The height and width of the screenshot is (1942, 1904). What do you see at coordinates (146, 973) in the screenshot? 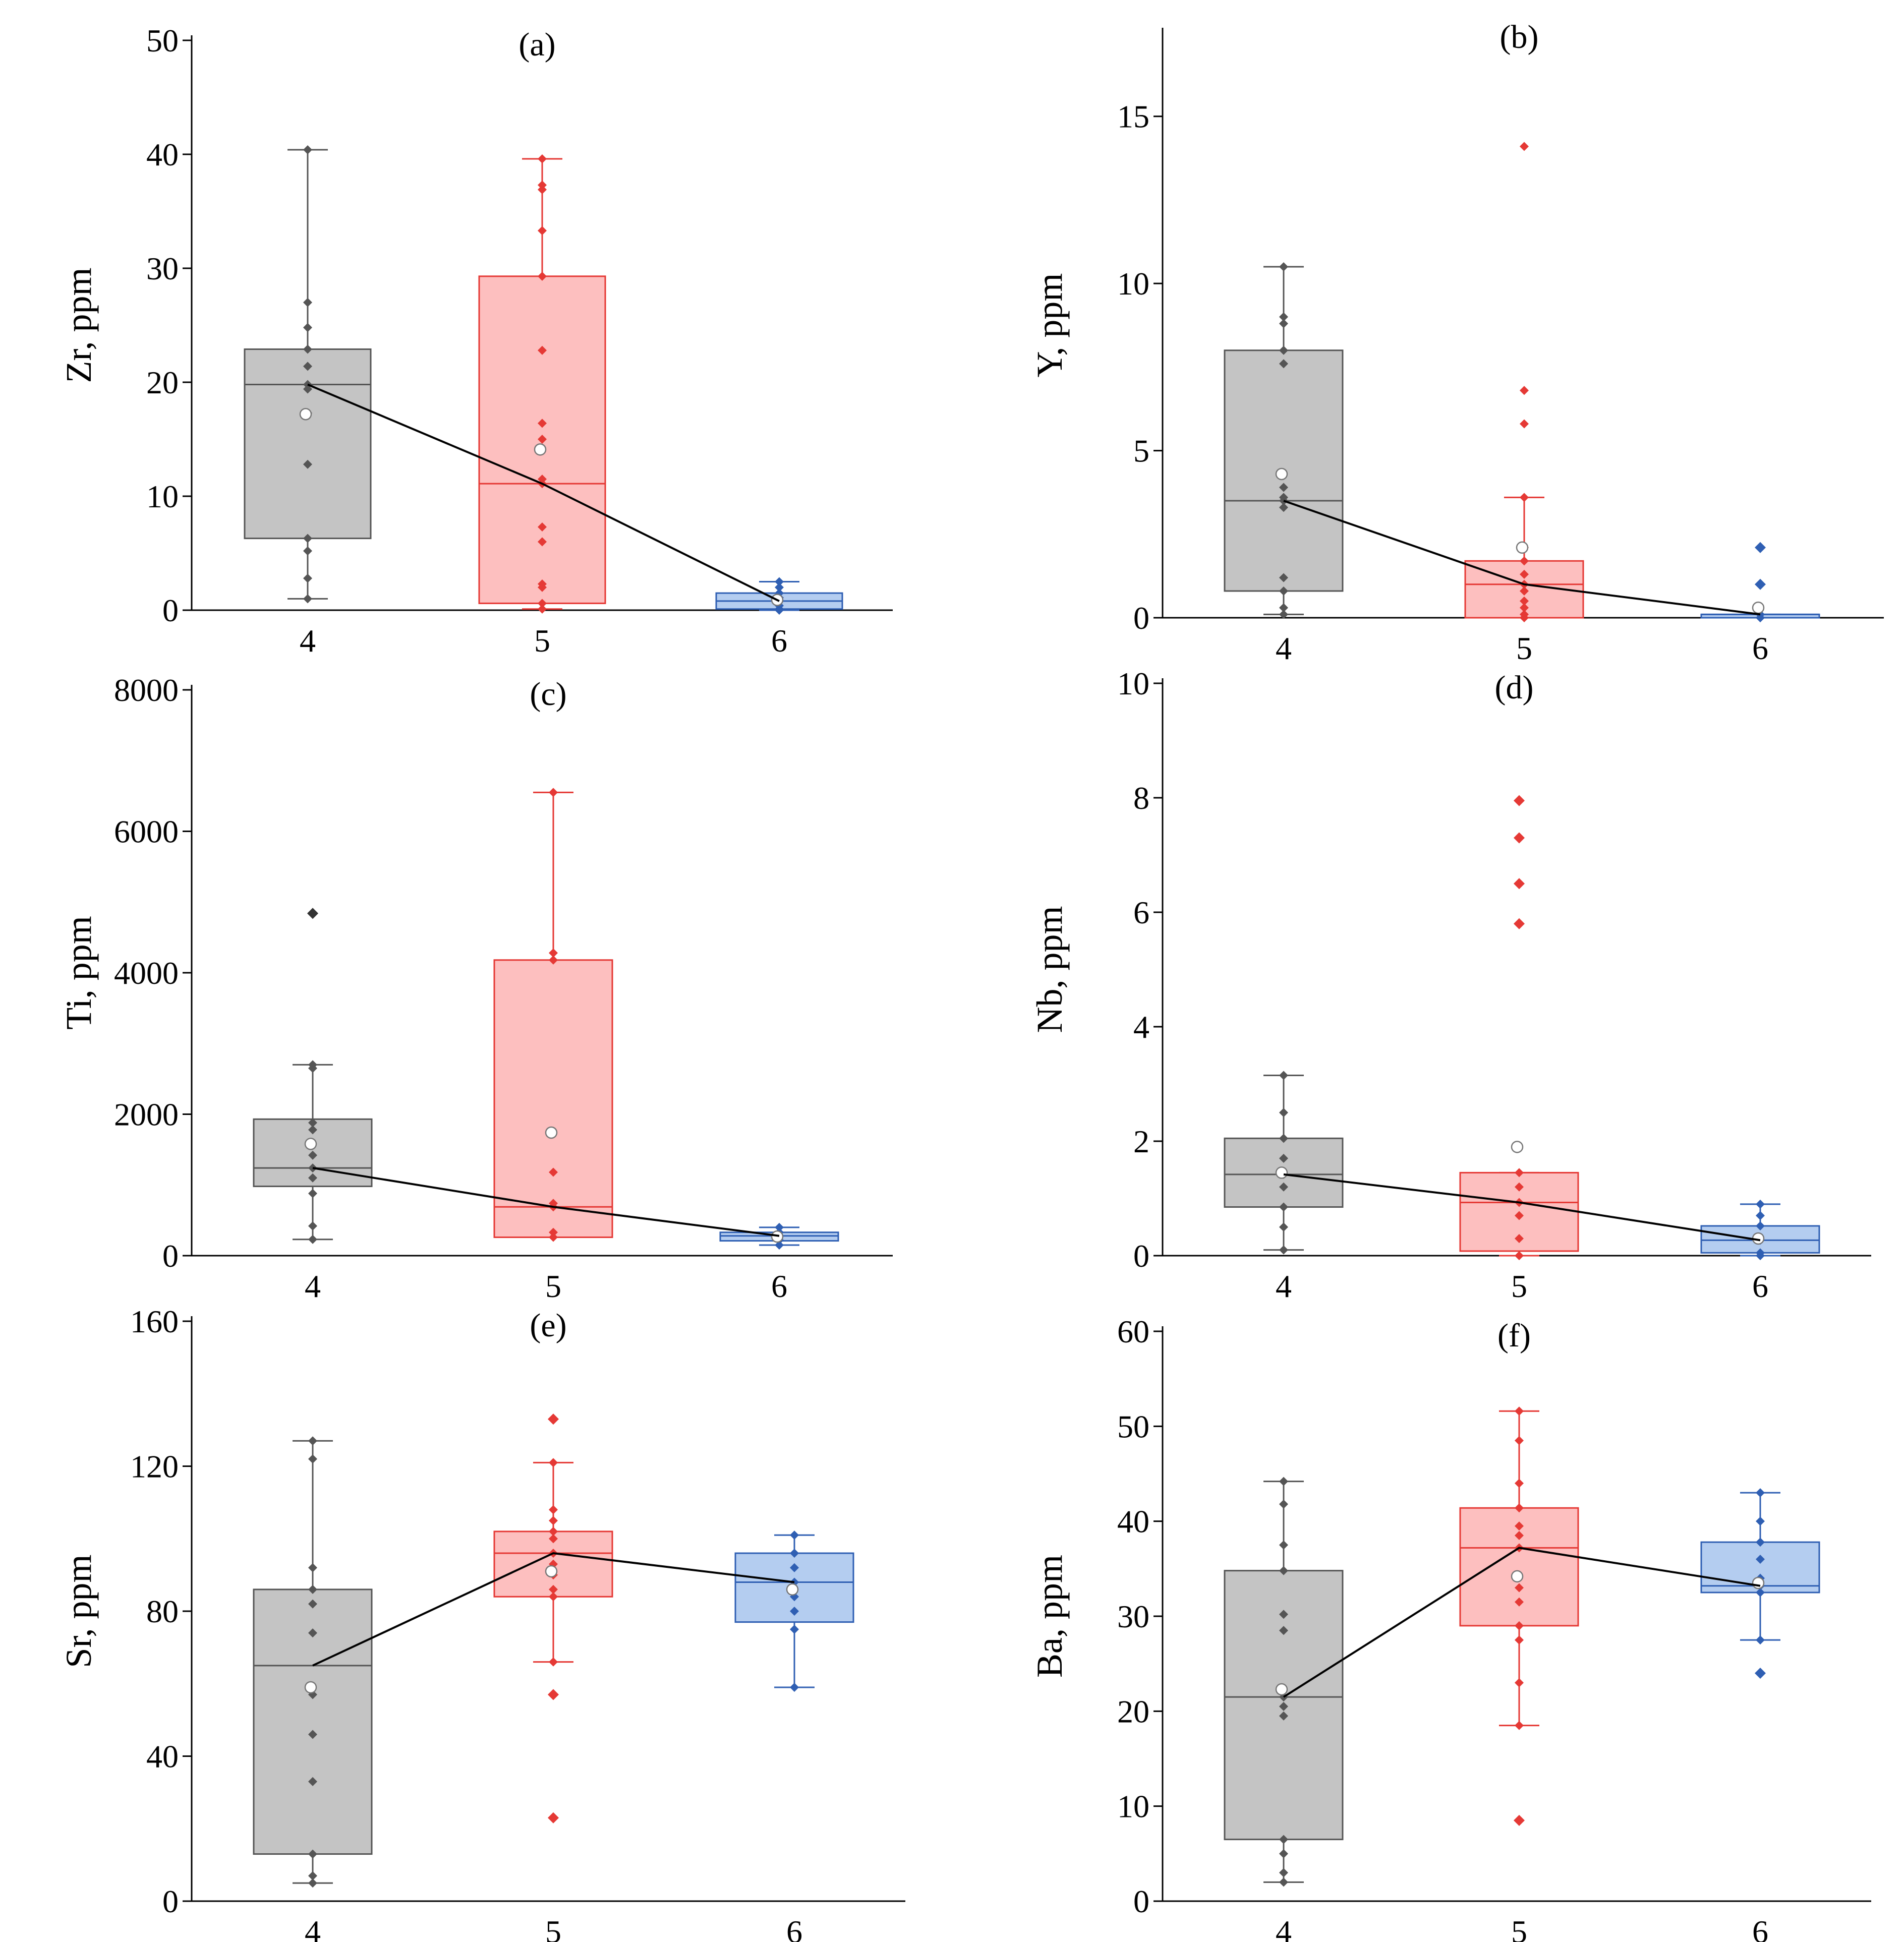
I see `y-tick-label: 4000` at bounding box center [146, 973].